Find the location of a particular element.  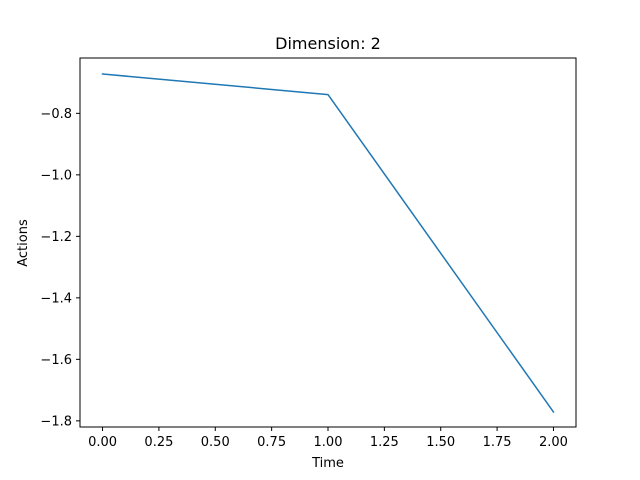

y-tick-label: −1.4 is located at coordinates (56, 298).